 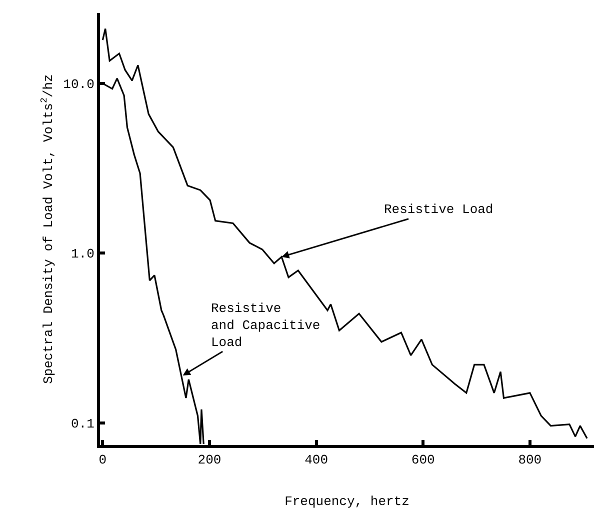 I want to click on y-tick-label: 0.1, so click(x=82, y=424).